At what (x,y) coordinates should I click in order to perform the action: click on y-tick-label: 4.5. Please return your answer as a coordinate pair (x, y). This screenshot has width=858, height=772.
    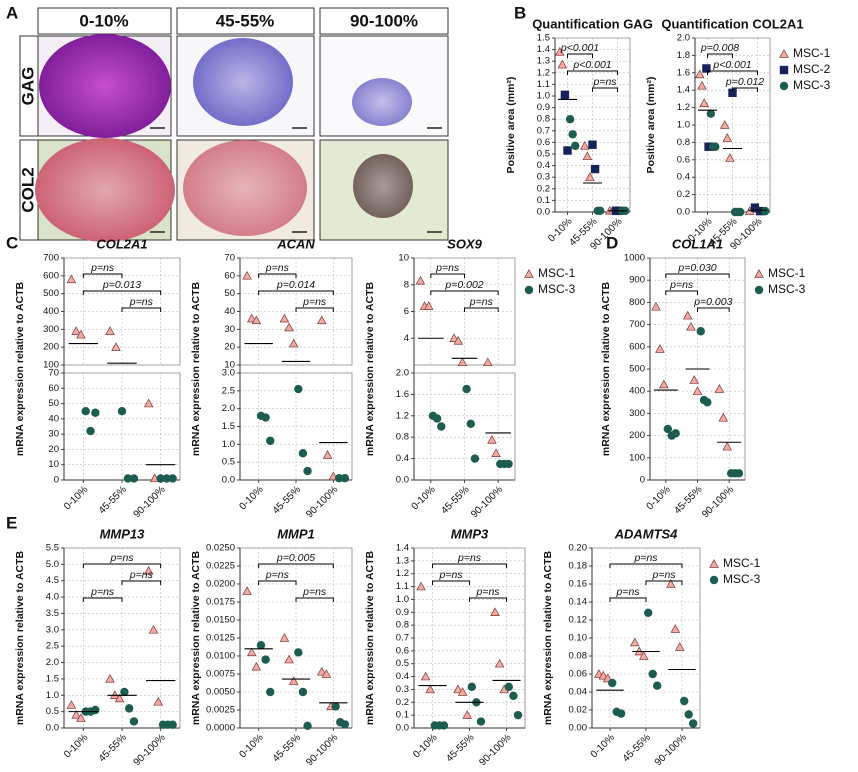
    Looking at the image, I should click on (52, 580).